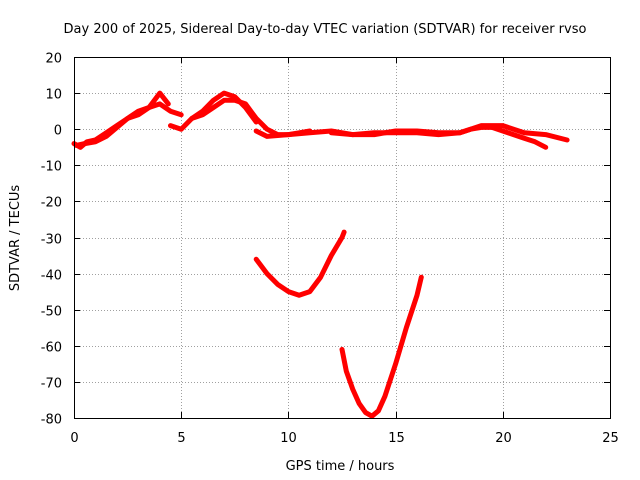 The image size is (640, 480). What do you see at coordinates (610, 438) in the screenshot?
I see `x-tick-label: 25` at bounding box center [610, 438].